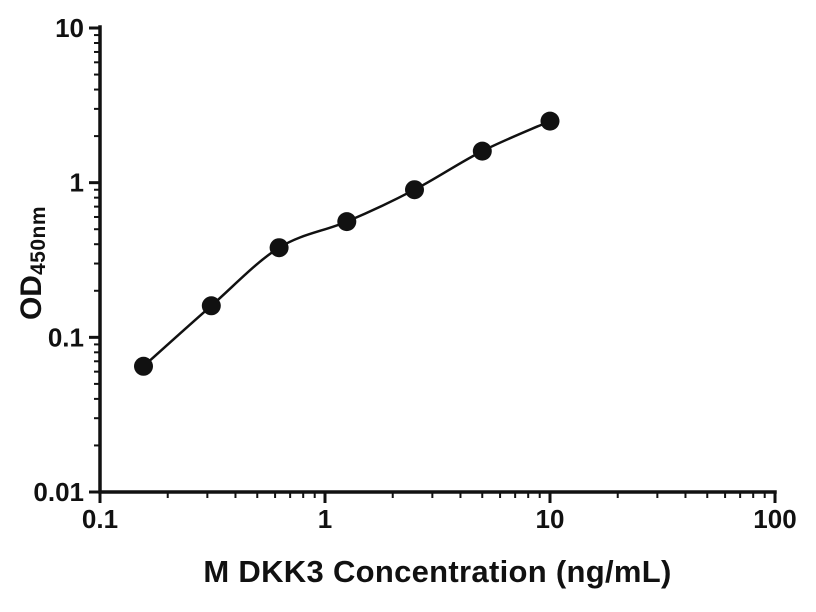  Describe the element at coordinates (66, 337) in the screenshot. I see `y-tick-label: 0.1` at that location.